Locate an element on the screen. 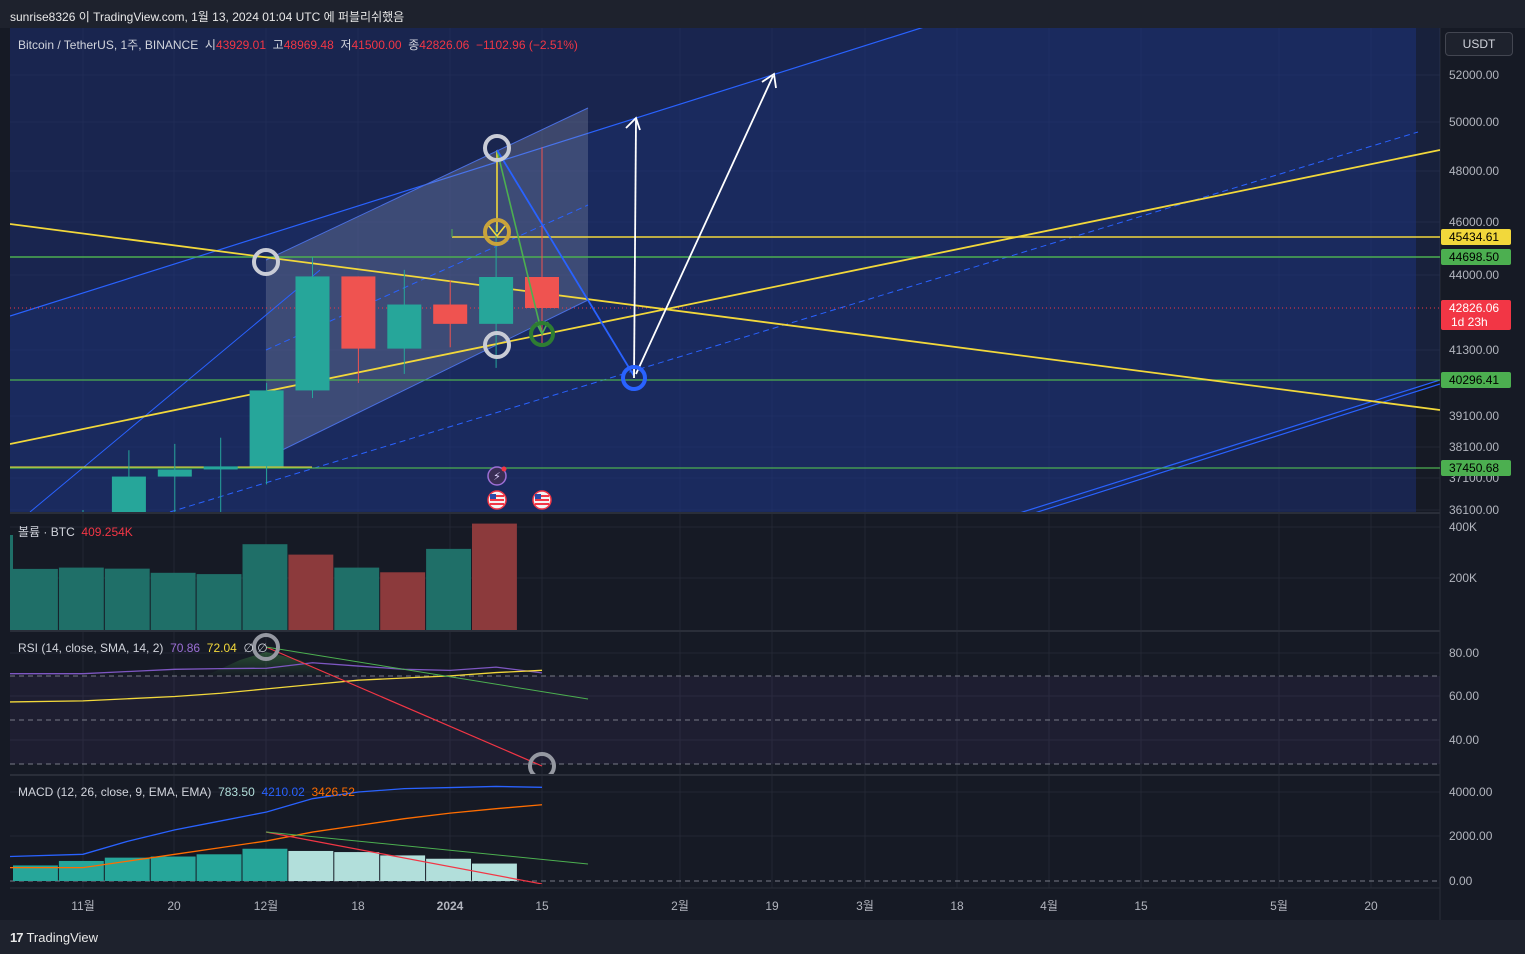  rsi-line is located at coordinates (276, 668).